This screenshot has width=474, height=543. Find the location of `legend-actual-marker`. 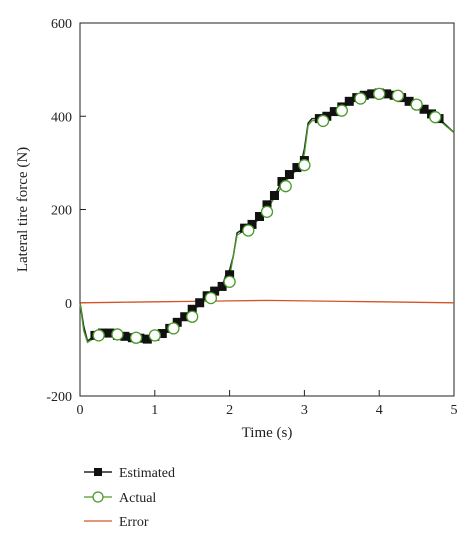

legend-actual-marker is located at coordinates (98, 497).